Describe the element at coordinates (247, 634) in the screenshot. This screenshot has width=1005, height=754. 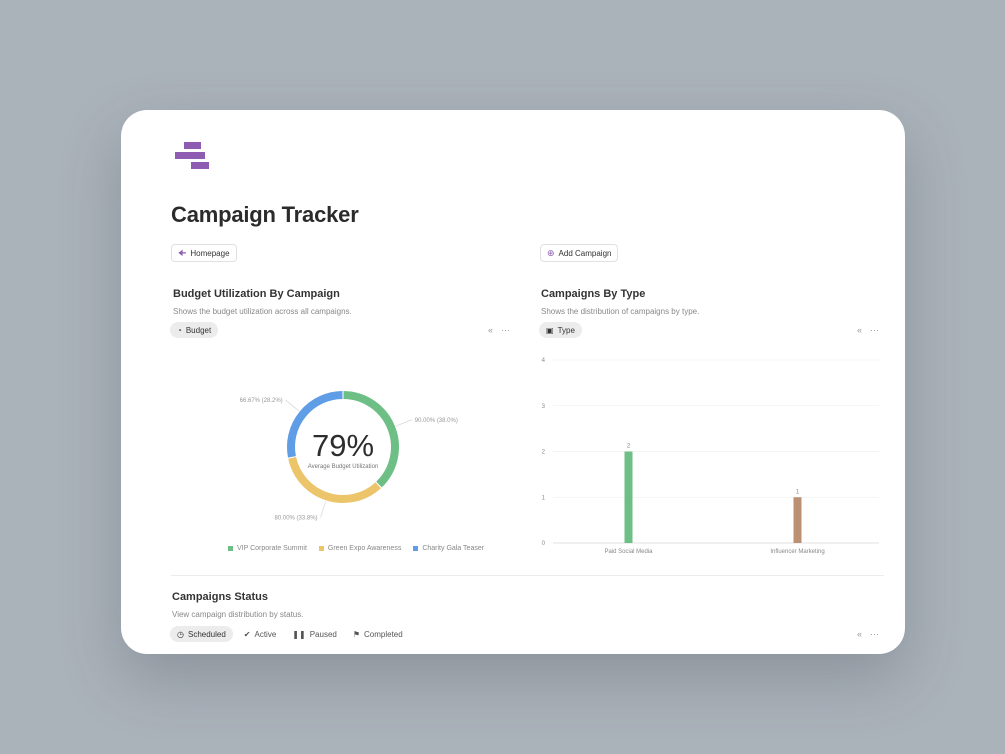
I see `check-circle-icon: ✔` at that location.